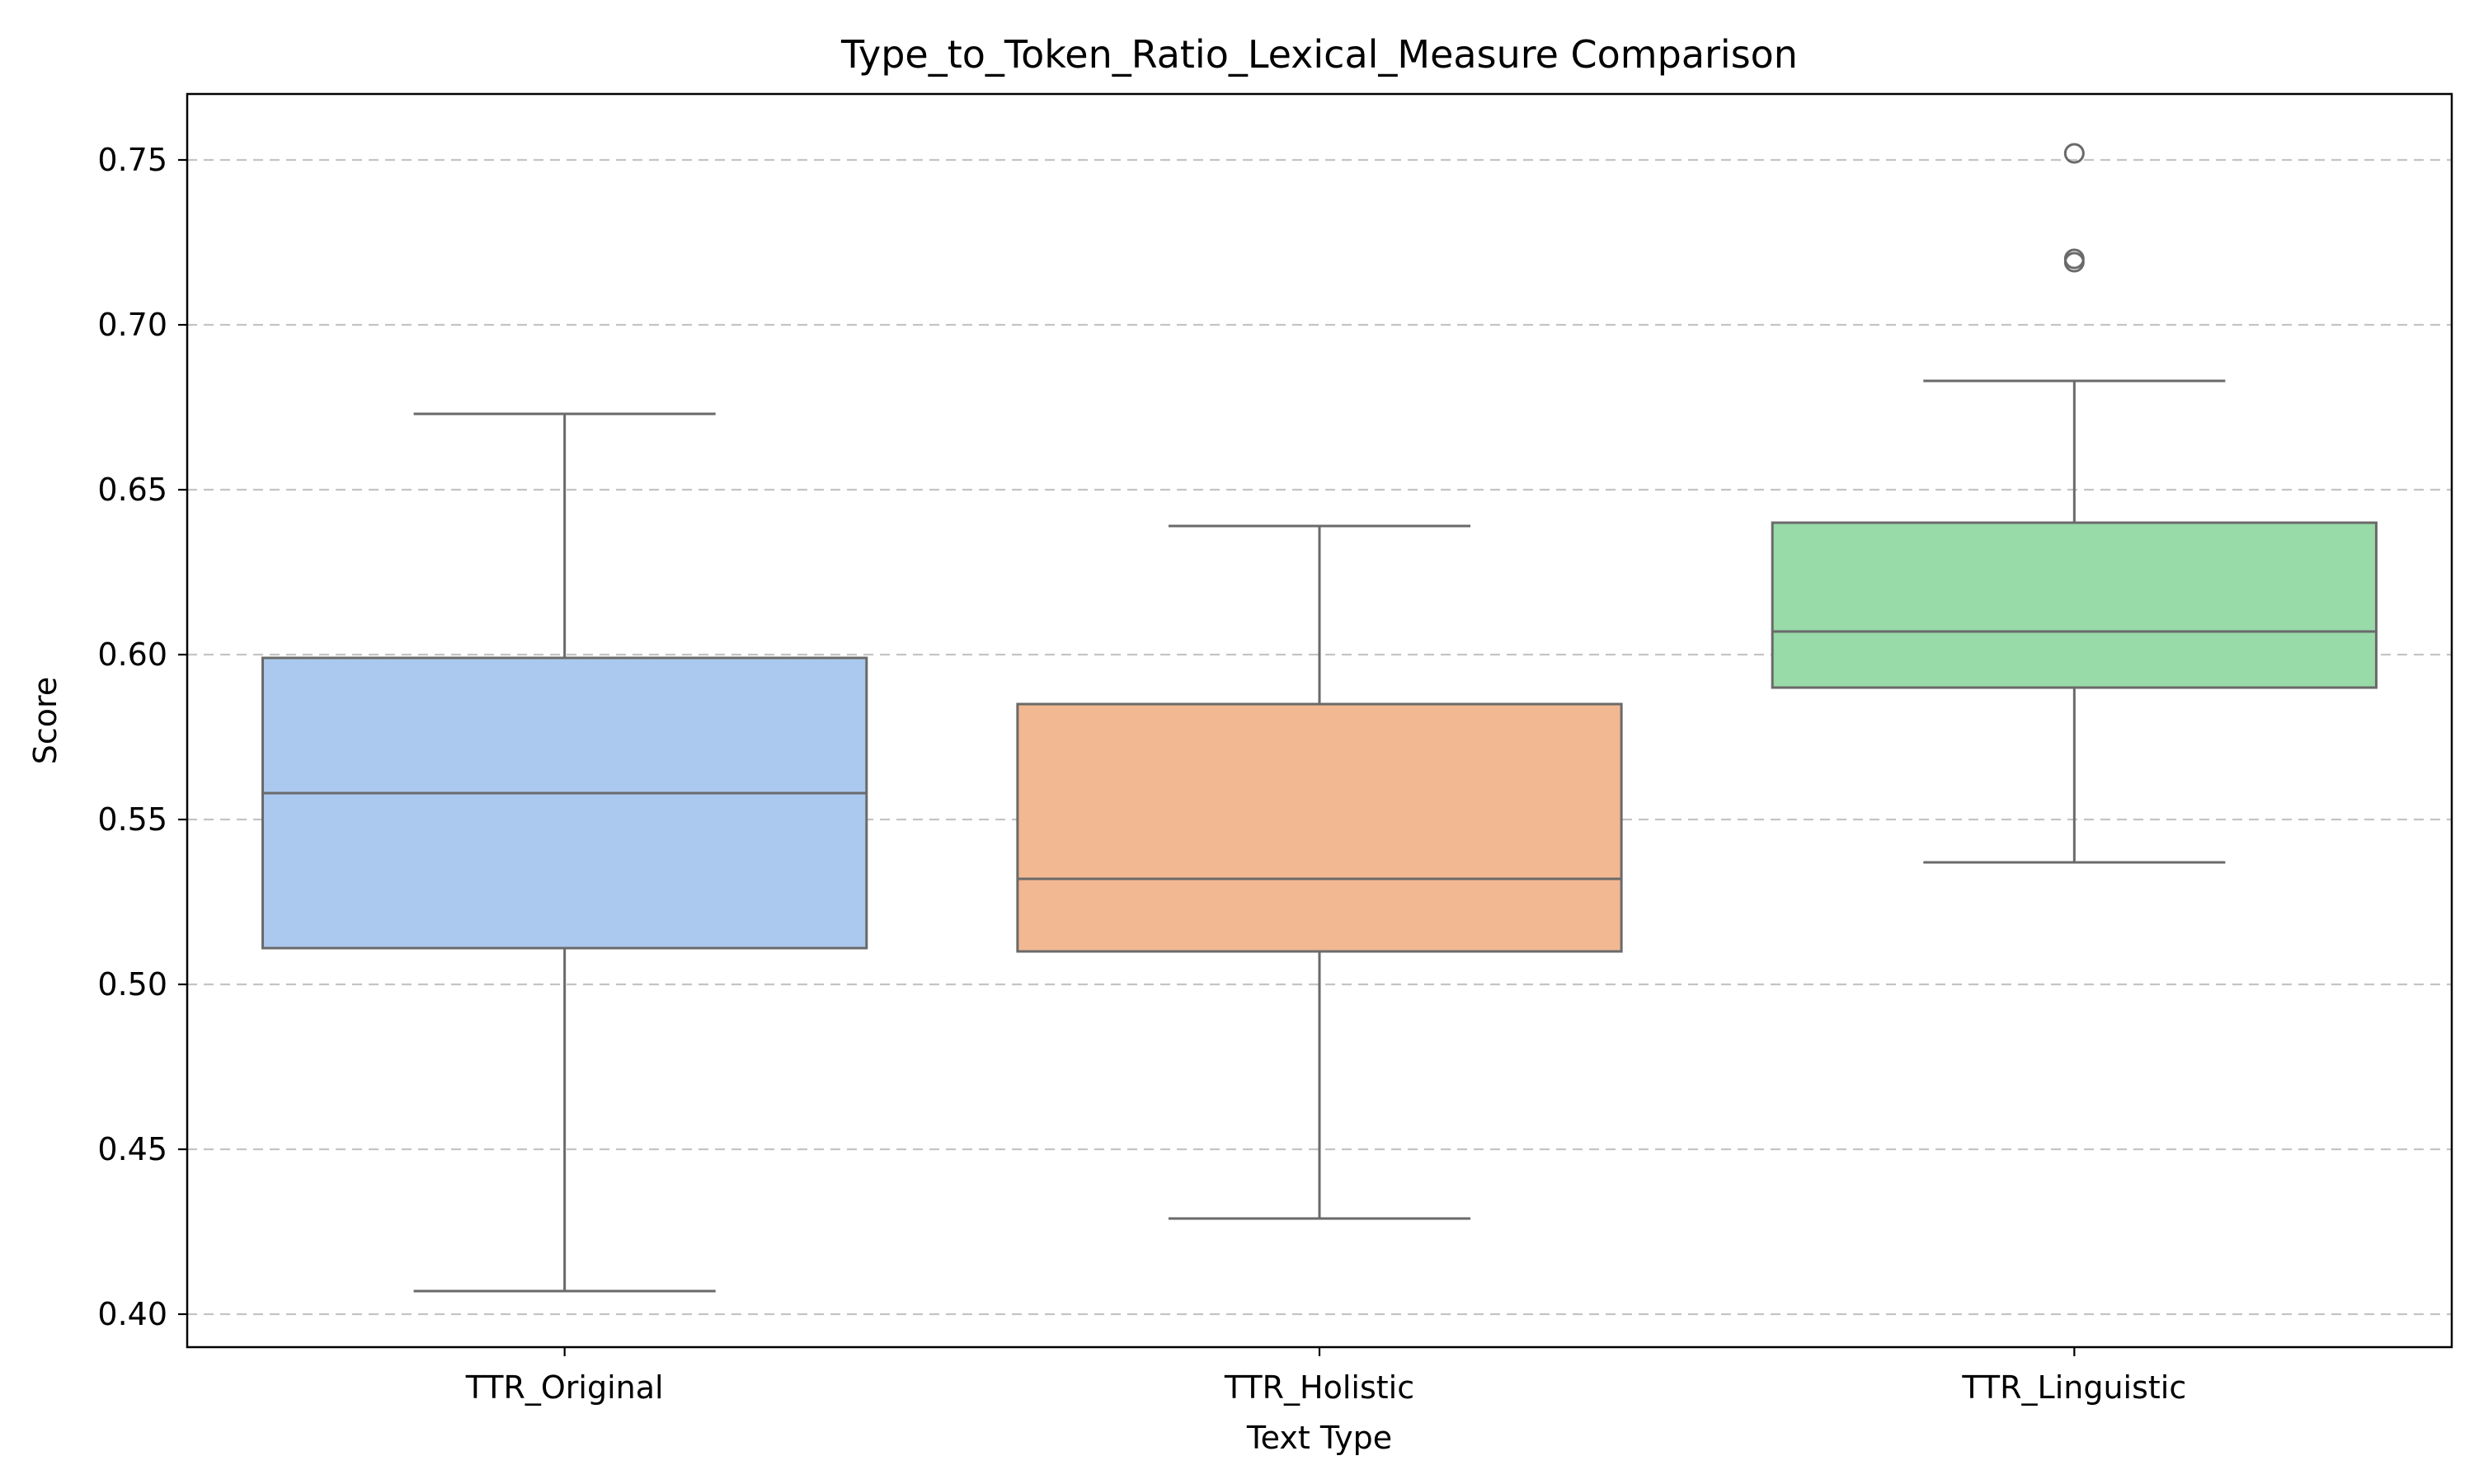  Describe the element at coordinates (2074, 504) in the screenshot. I see `box-group-TTR_Linguistic` at that location.